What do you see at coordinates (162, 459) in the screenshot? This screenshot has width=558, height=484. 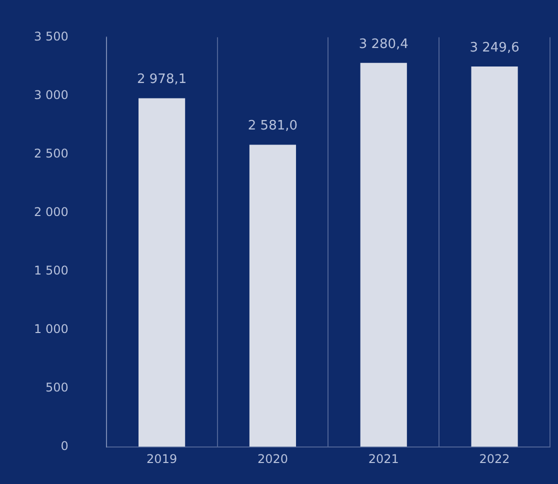 I see `x-tick-label: 2019` at bounding box center [162, 459].